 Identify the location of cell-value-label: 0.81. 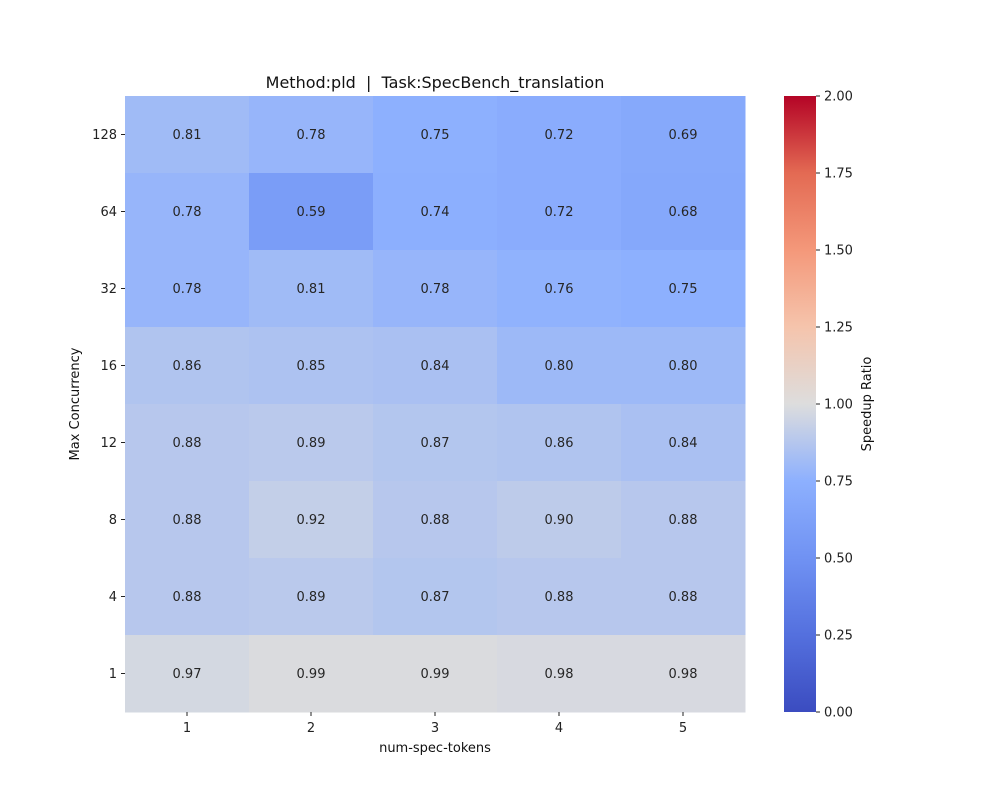
(187, 135).